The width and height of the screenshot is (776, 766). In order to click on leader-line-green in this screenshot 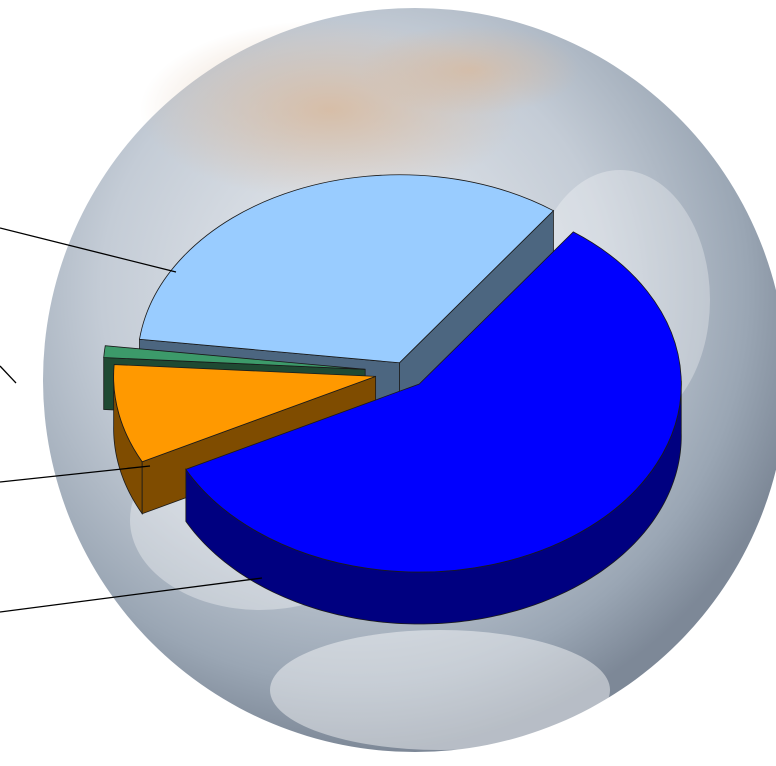, I will do `click(8, 374)`.